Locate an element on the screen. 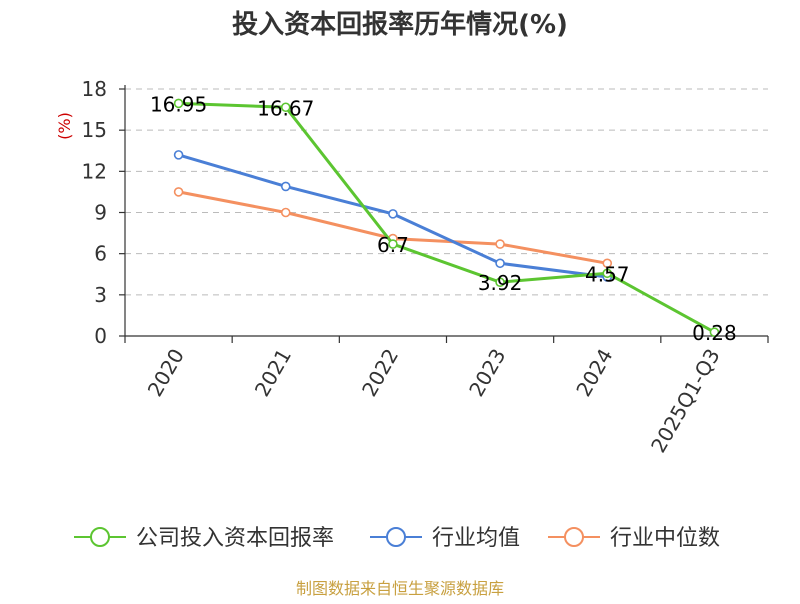  data-label: 16.95 is located at coordinates (178, 104).